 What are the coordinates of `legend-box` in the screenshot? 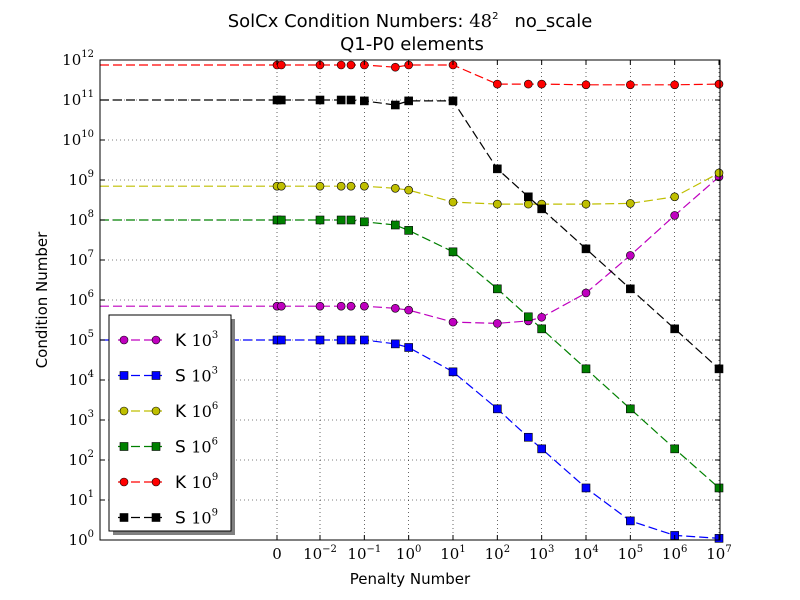 It's located at (170, 423).